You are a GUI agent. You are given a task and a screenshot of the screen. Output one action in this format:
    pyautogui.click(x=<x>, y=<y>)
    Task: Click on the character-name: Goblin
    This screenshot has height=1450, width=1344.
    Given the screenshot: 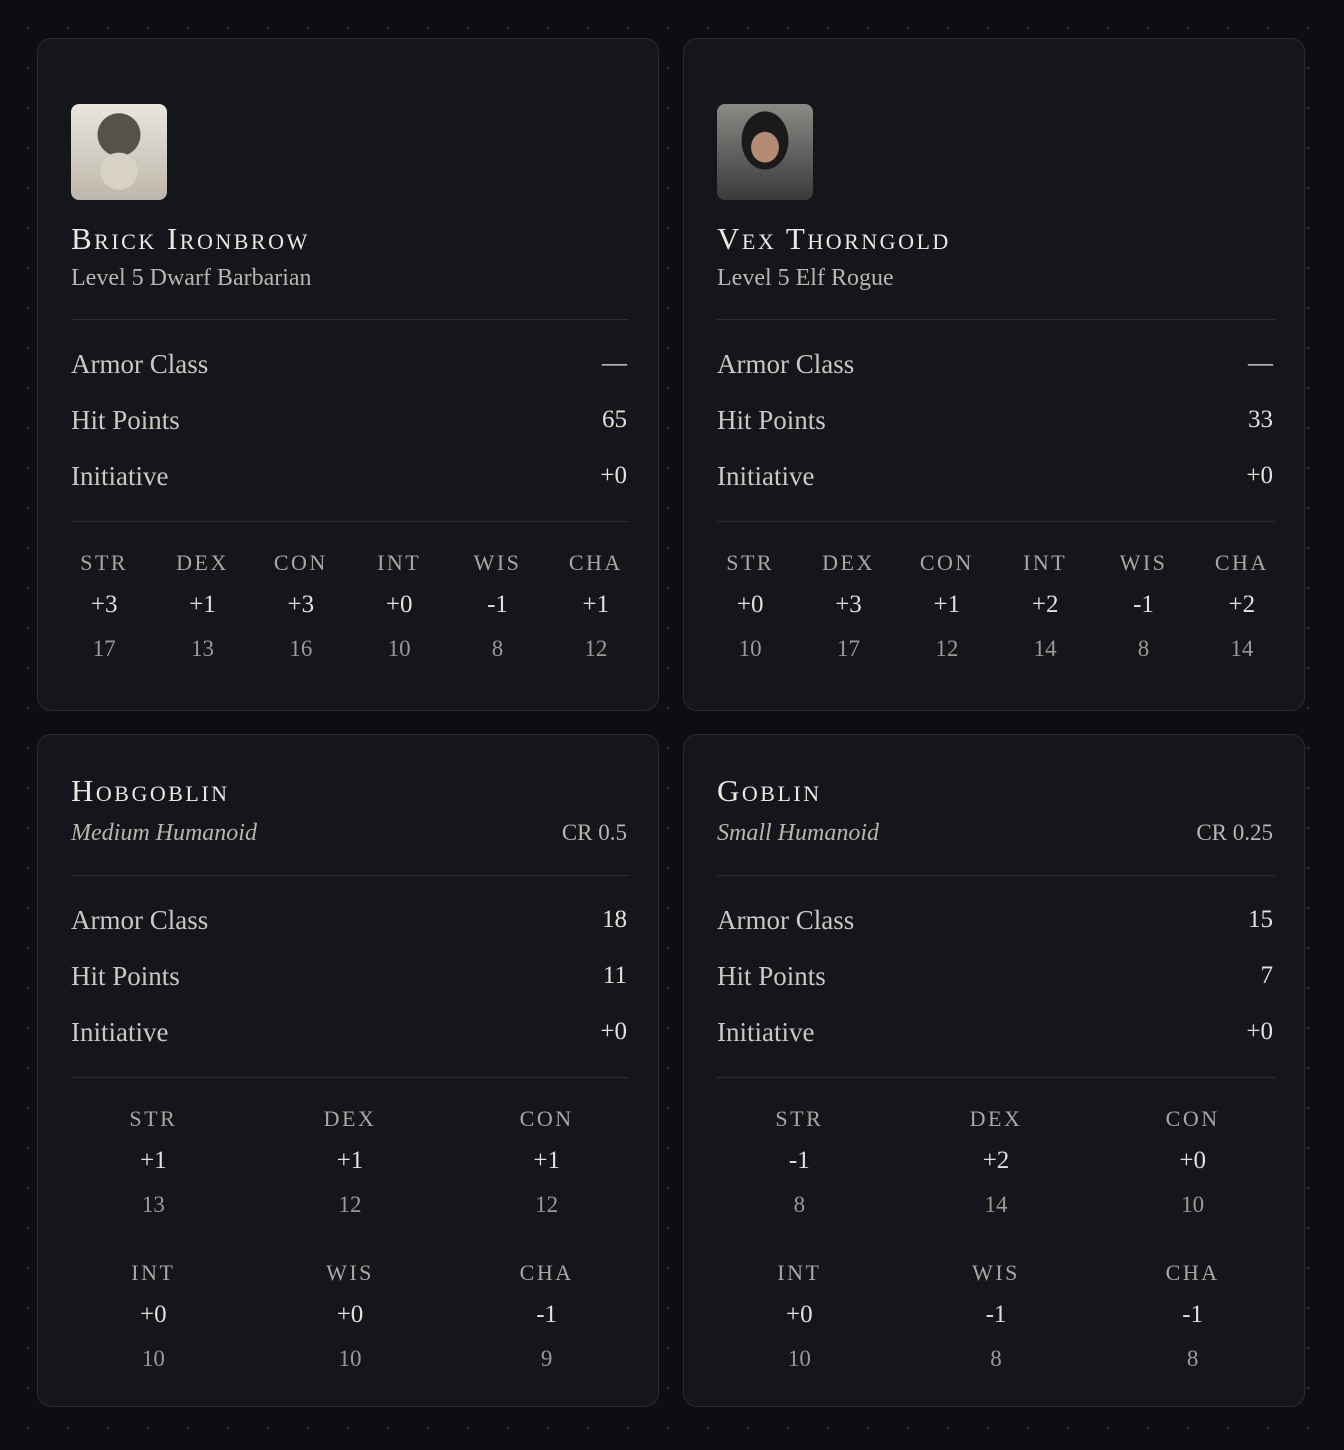 What is the action you would take?
    pyautogui.click(x=769, y=790)
    